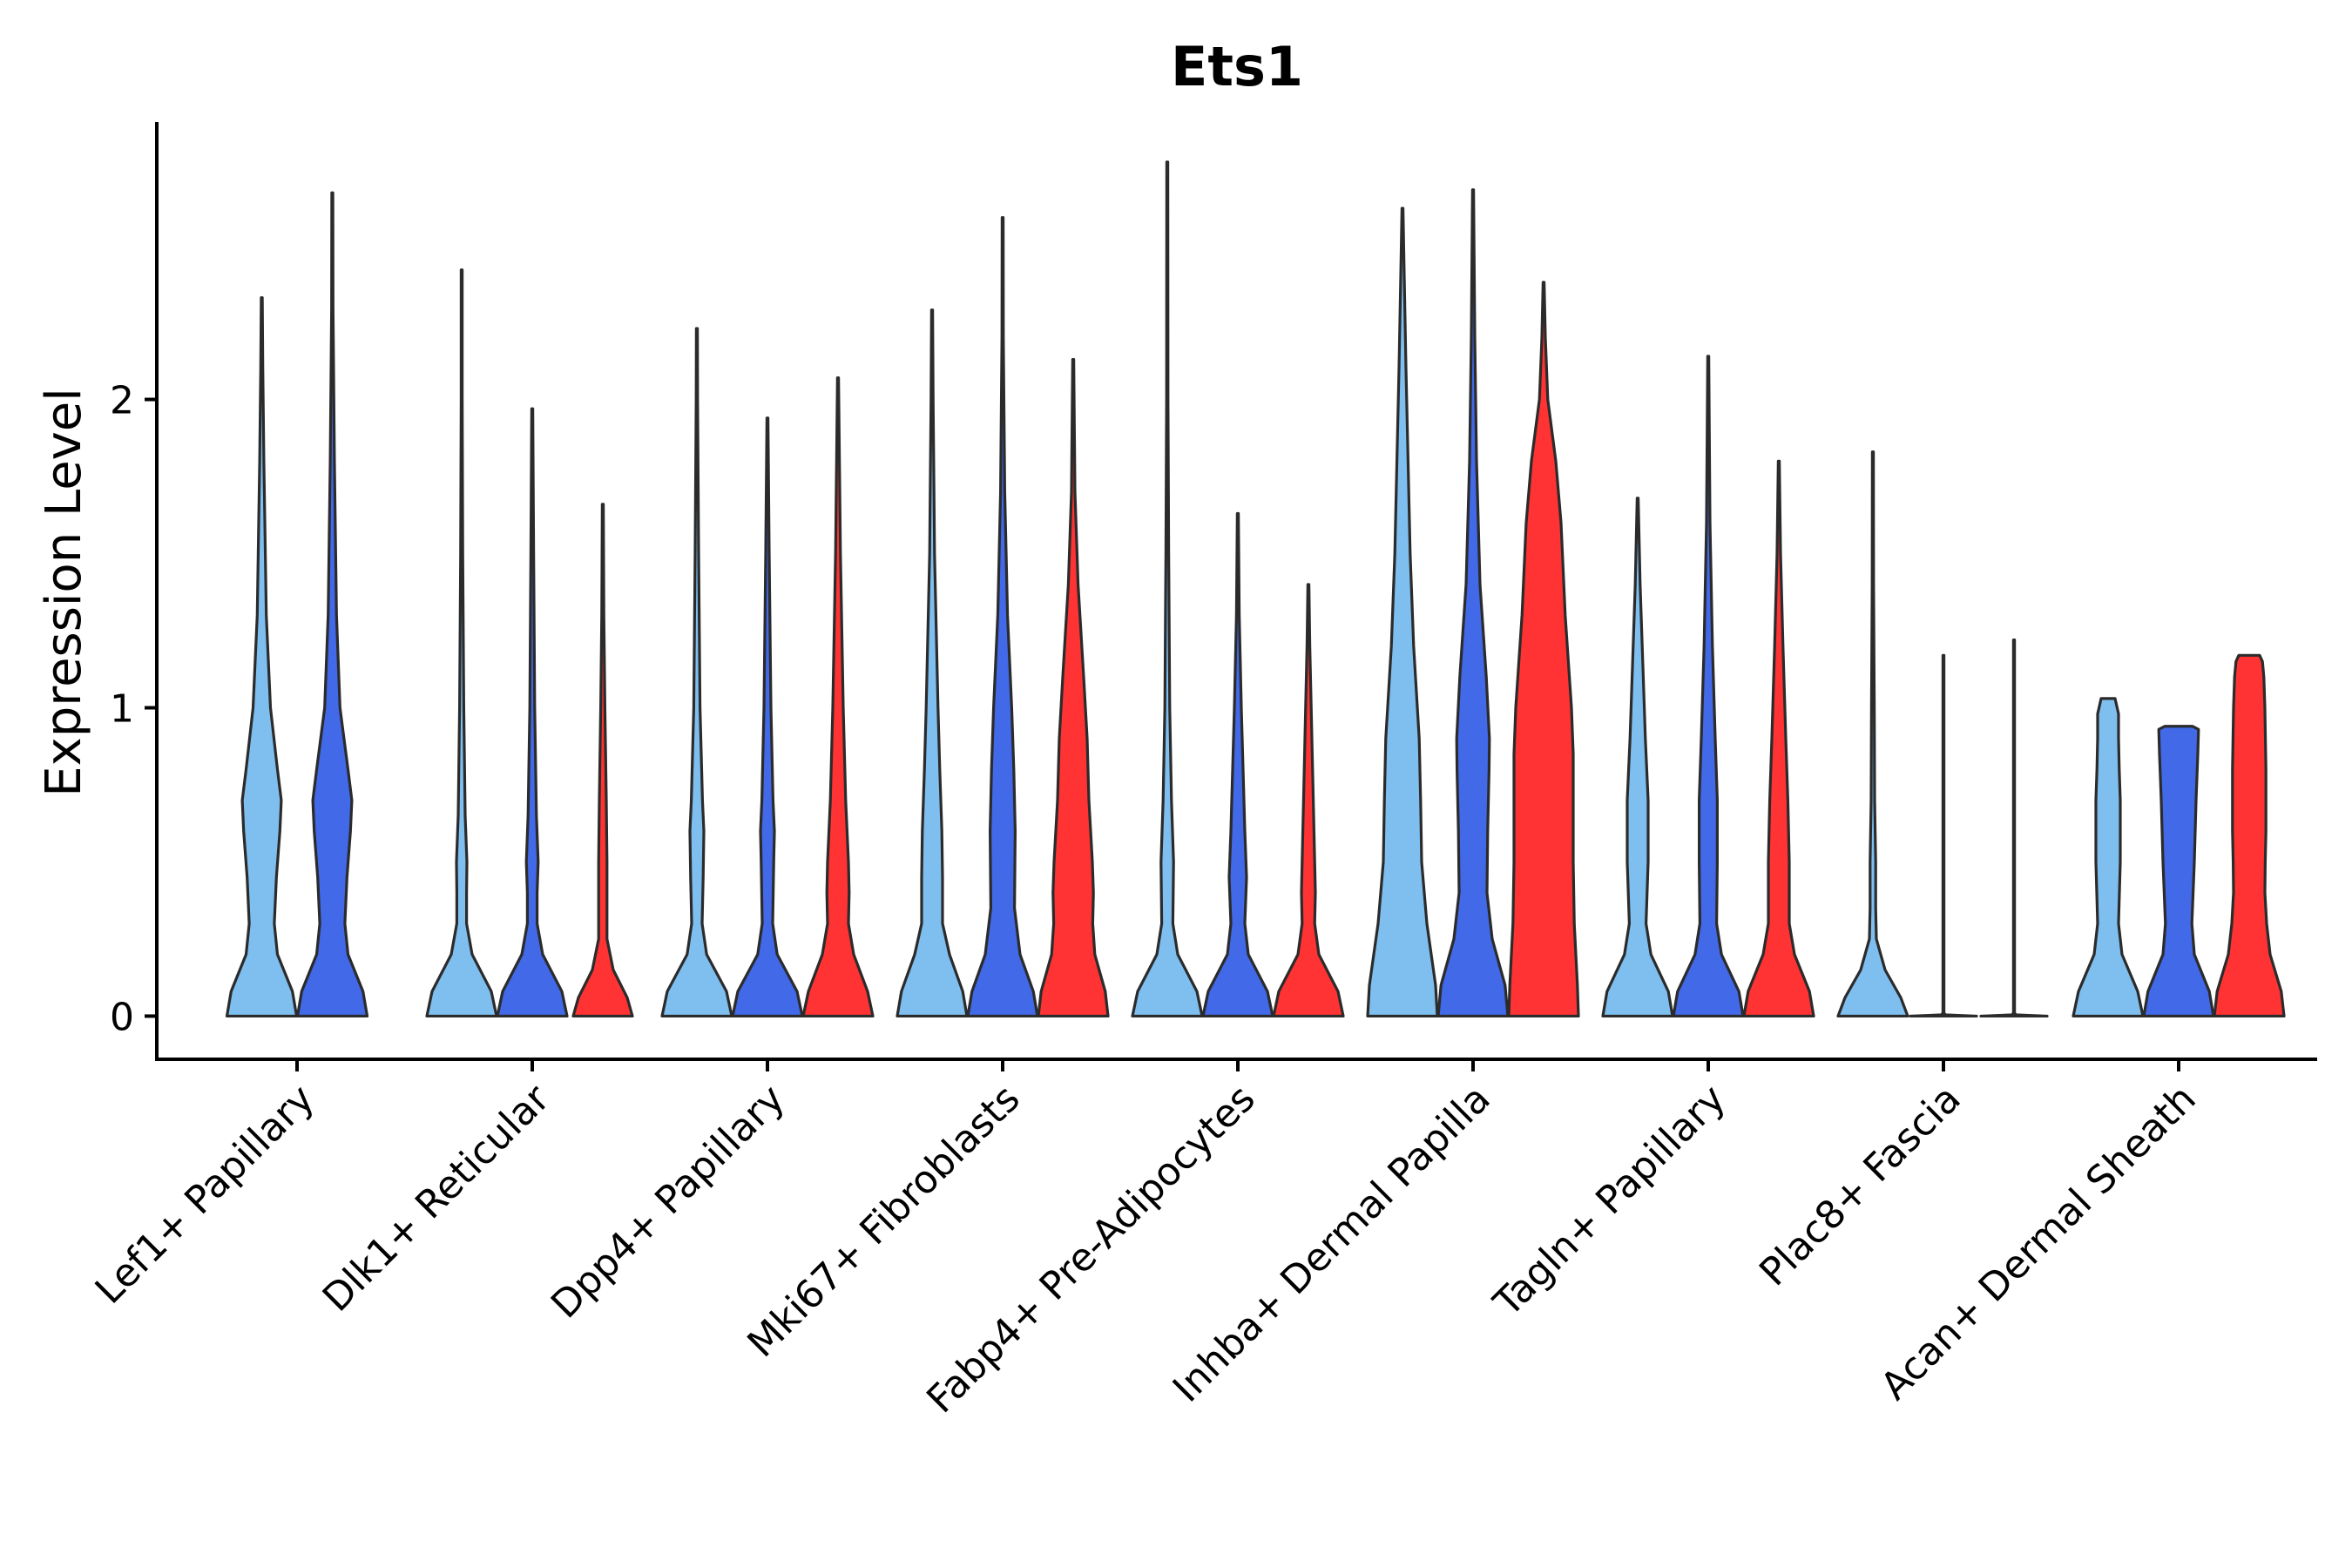 This screenshot has width=2352, height=1568. I want to click on x-tick-label: Dpp4+ Papillary, so click(668, 1202).